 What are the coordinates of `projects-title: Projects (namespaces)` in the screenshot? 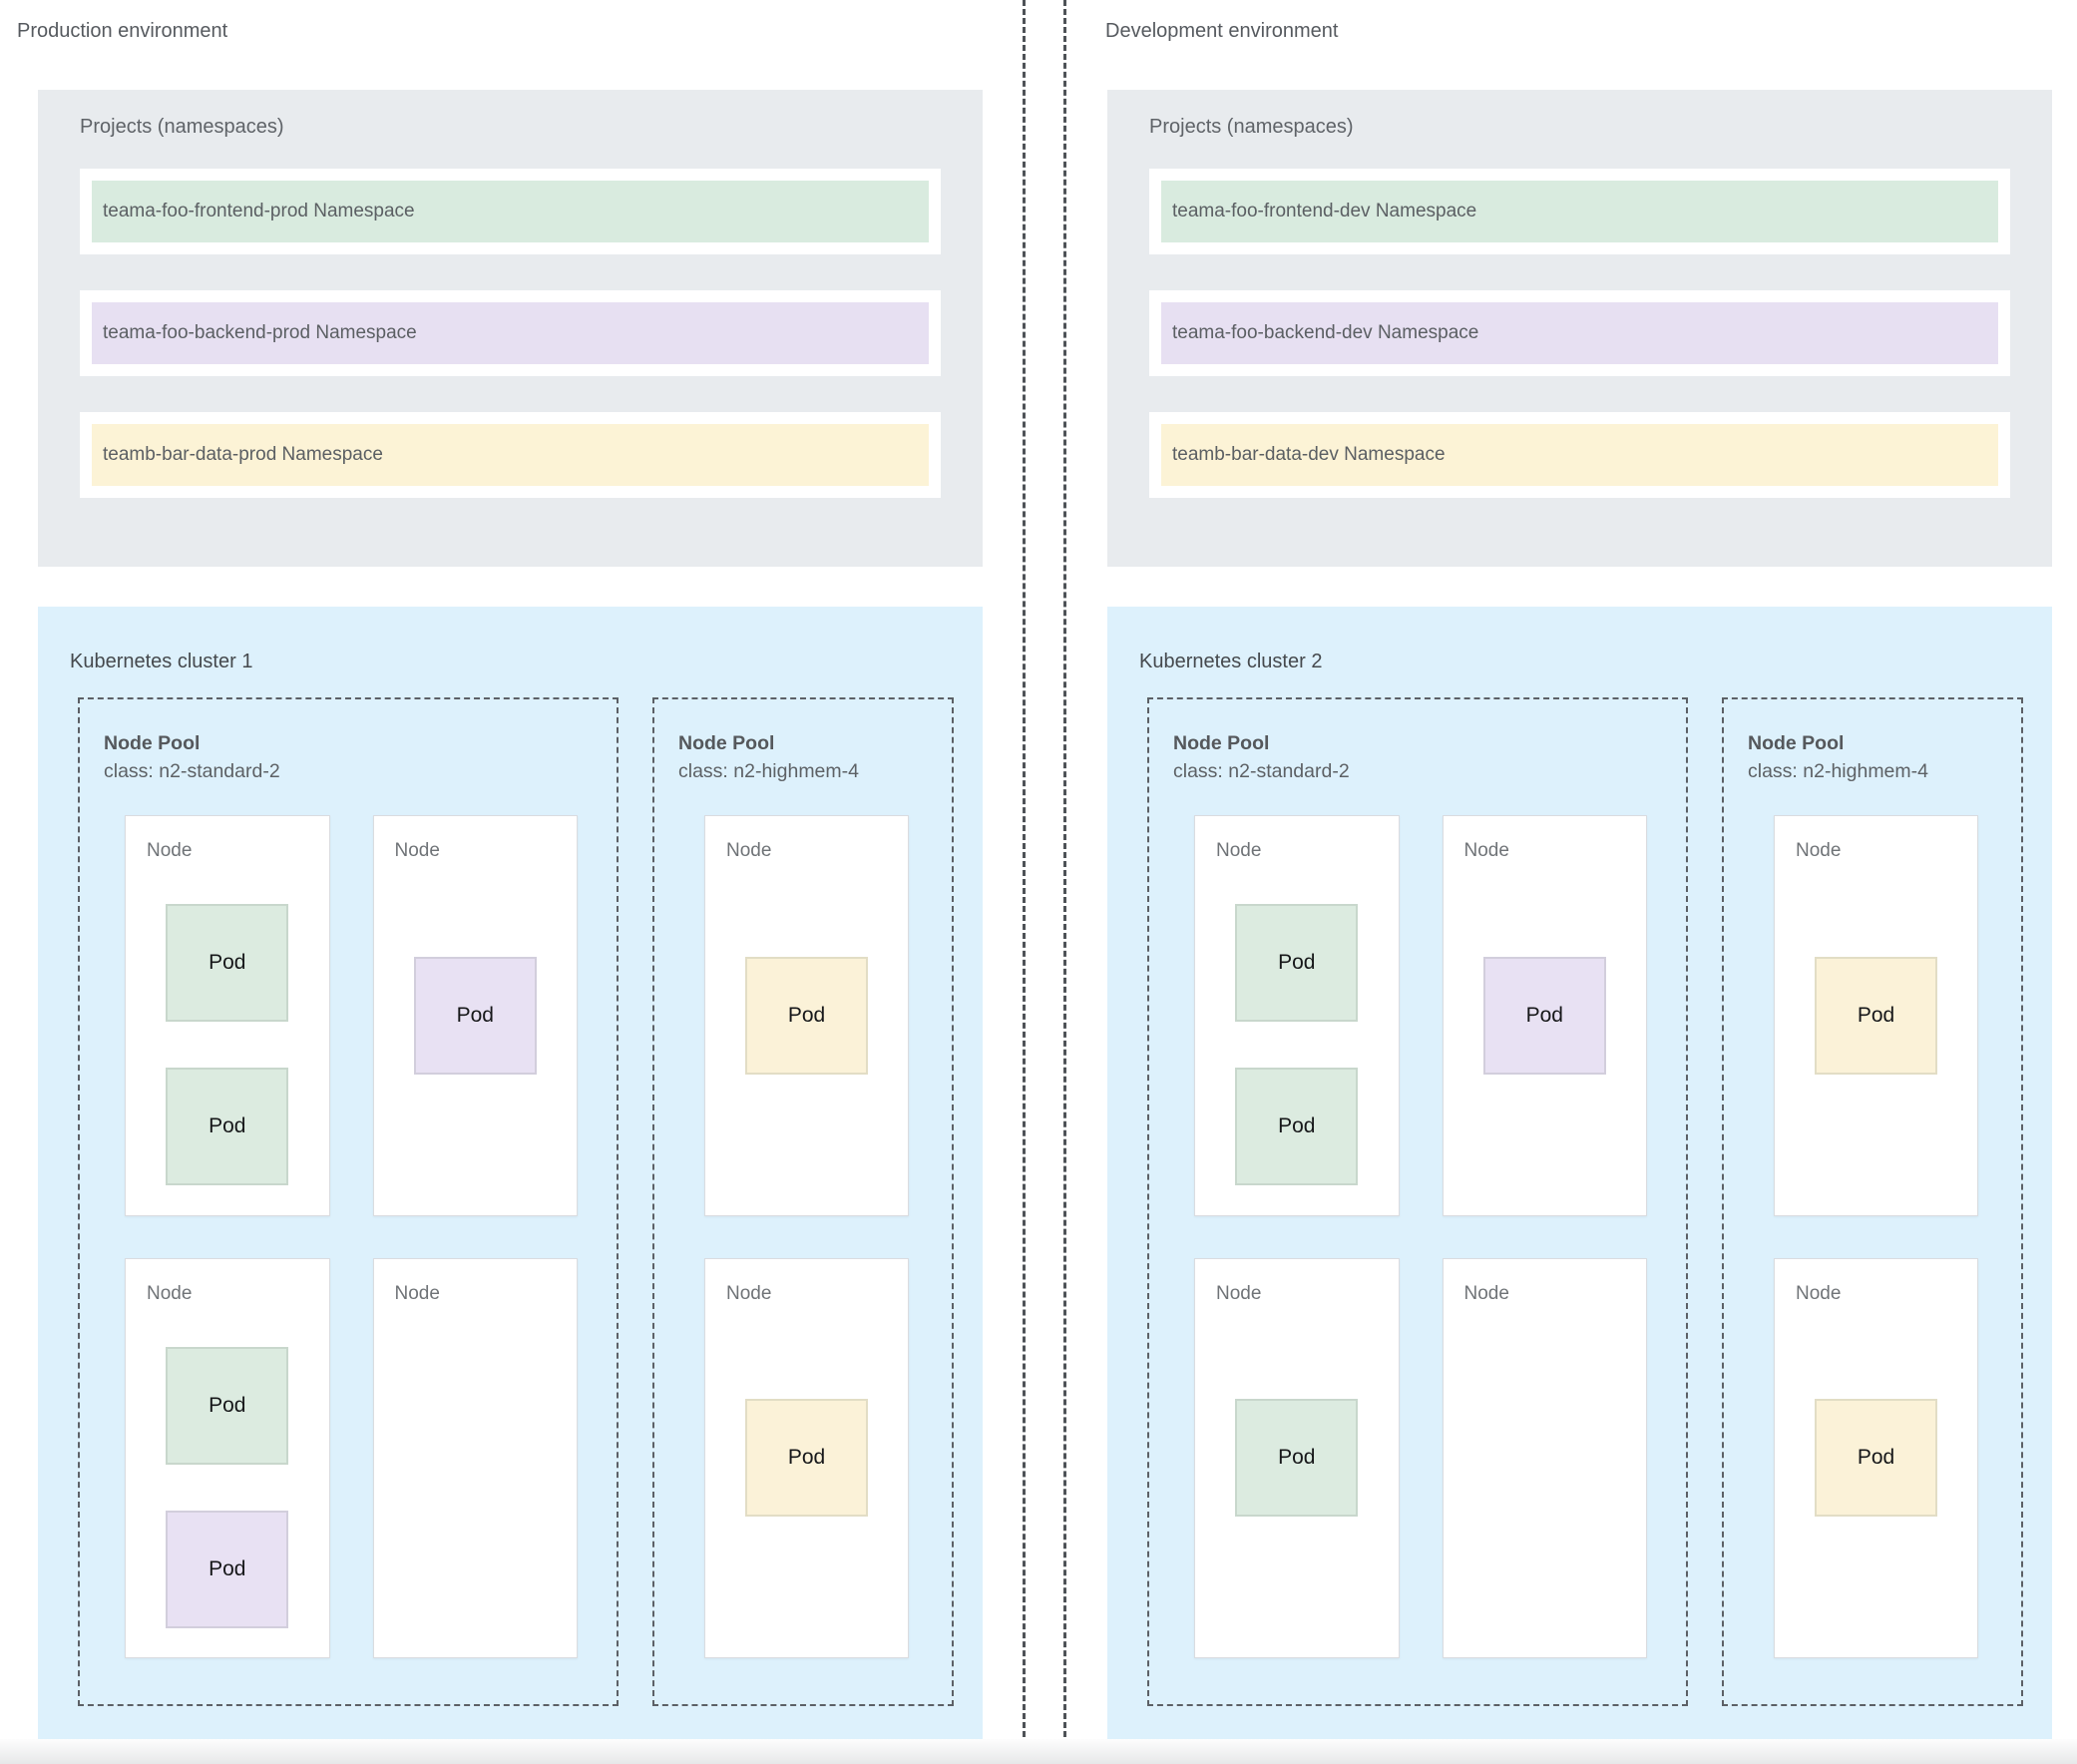 It's located at (1251, 127).